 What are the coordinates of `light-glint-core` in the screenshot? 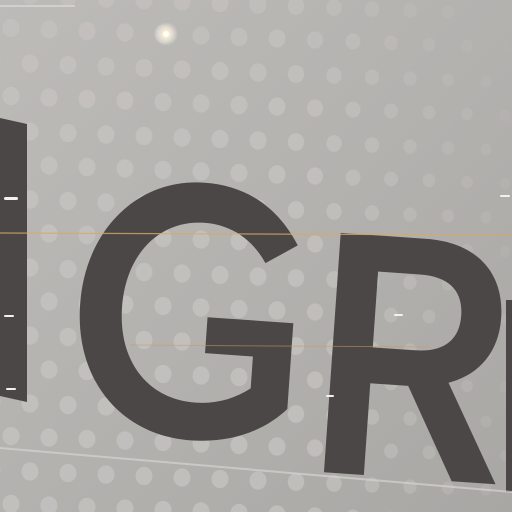 It's located at (166, 34).